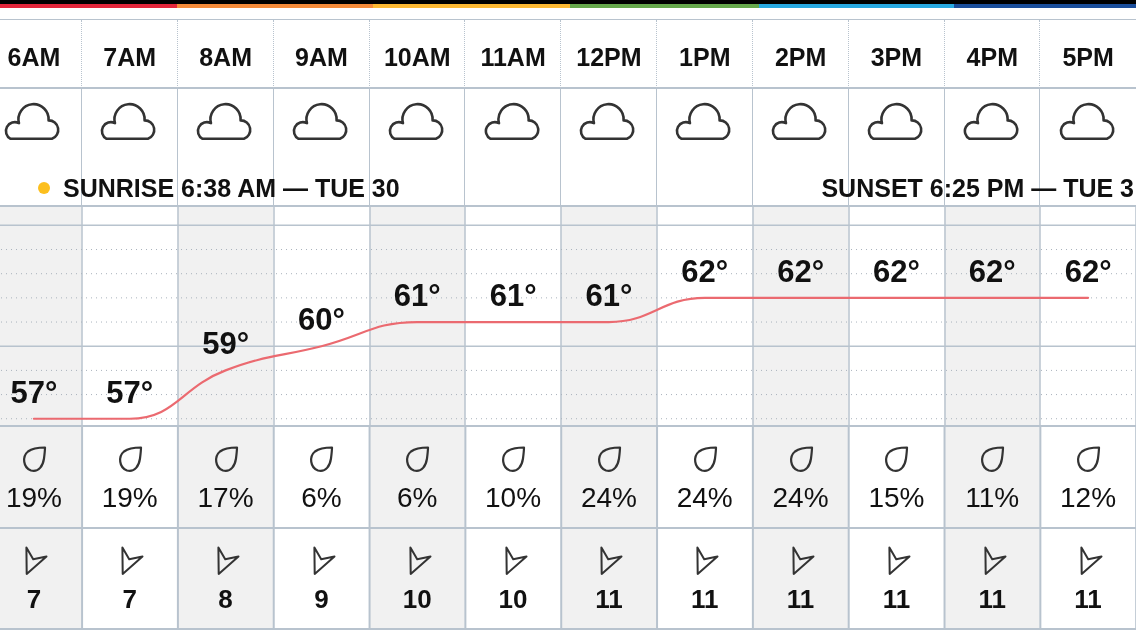  Describe the element at coordinates (34, 57) in the screenshot. I see `x-tick-label: 6AM` at that location.